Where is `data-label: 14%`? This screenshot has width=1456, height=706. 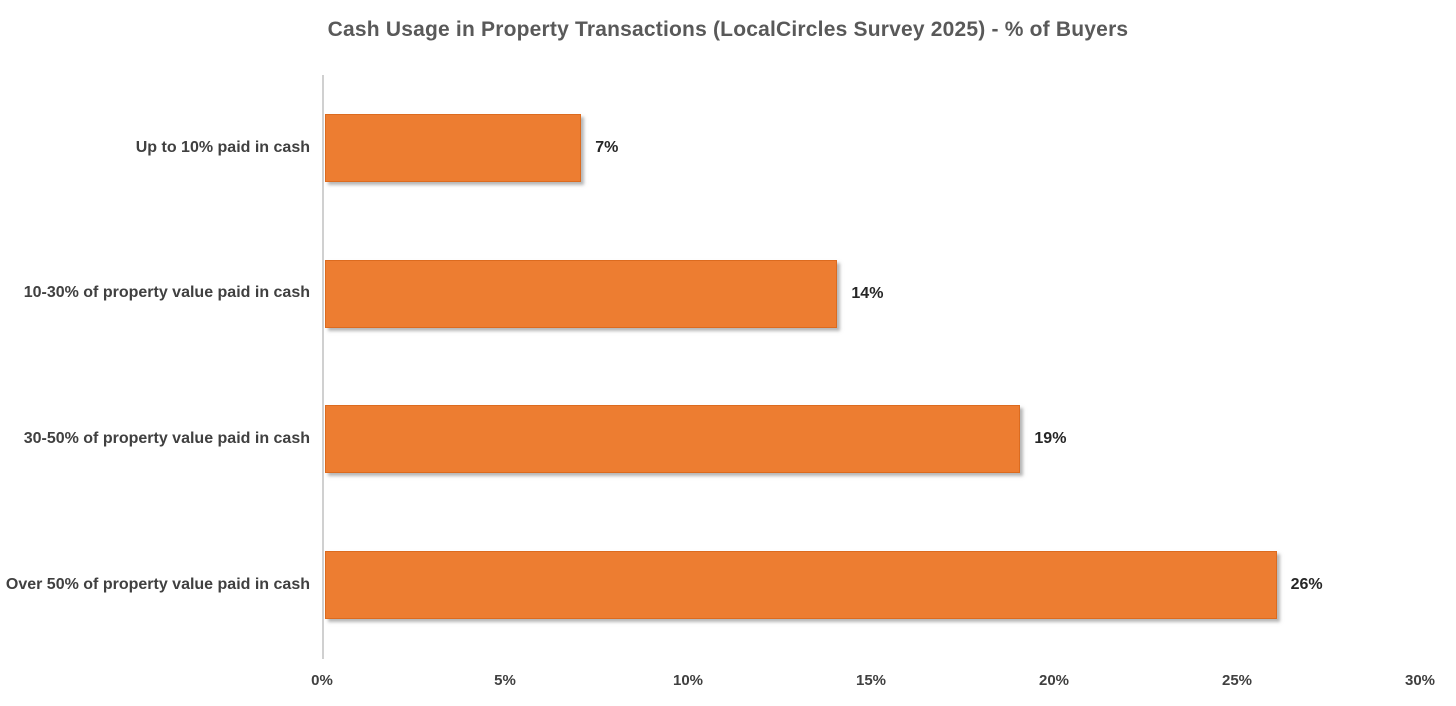
data-label: 14% is located at coordinates (867, 293).